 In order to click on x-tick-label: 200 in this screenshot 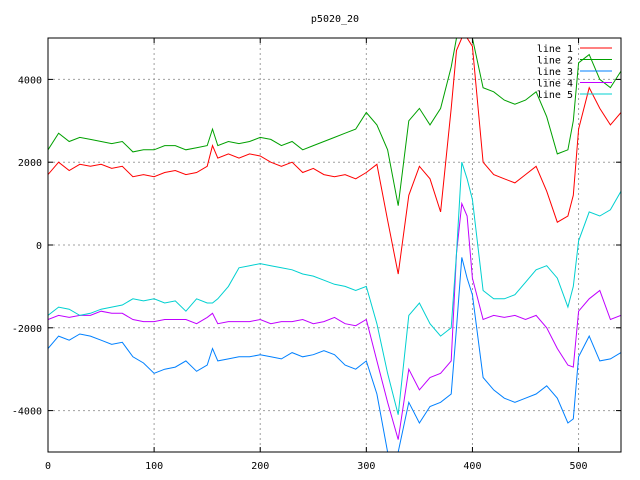, I will do `click(260, 466)`.